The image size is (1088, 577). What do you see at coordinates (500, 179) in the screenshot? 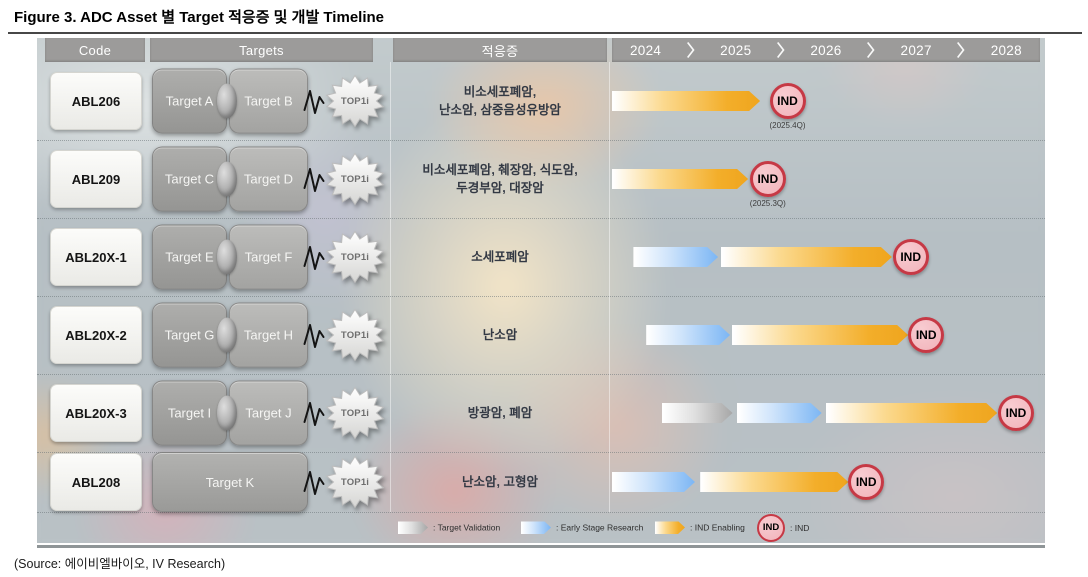
I see `indication-text: 비소세포폐암, 췌장암, 식도암, 두경부암, 대장암` at bounding box center [500, 179].